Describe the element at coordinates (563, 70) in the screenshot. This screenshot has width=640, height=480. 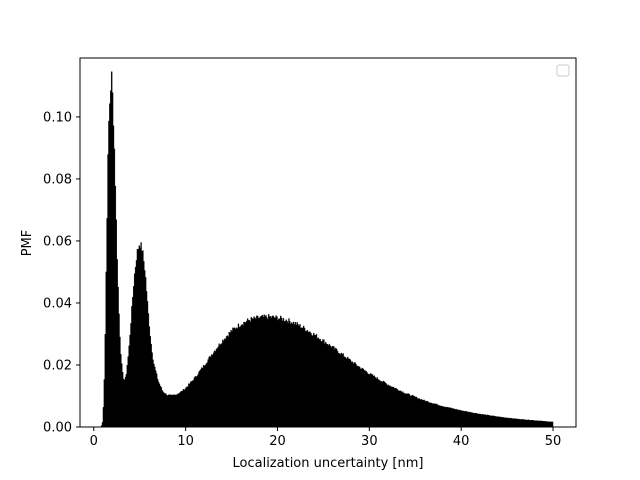
I see `legend-box` at that location.